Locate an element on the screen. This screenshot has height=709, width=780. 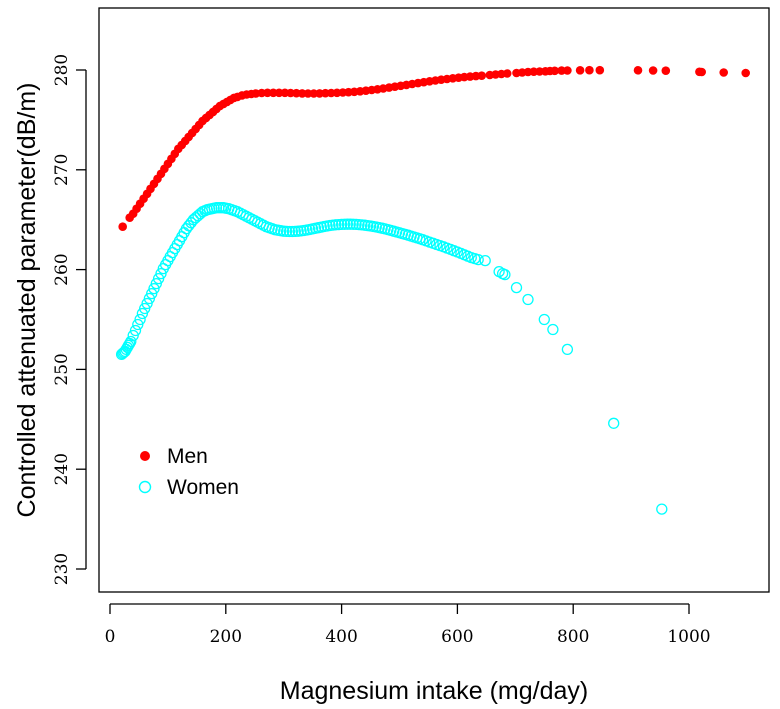
y-axis-title: Controlled attenuated parameter(dB/m) is located at coordinates (27, 300).